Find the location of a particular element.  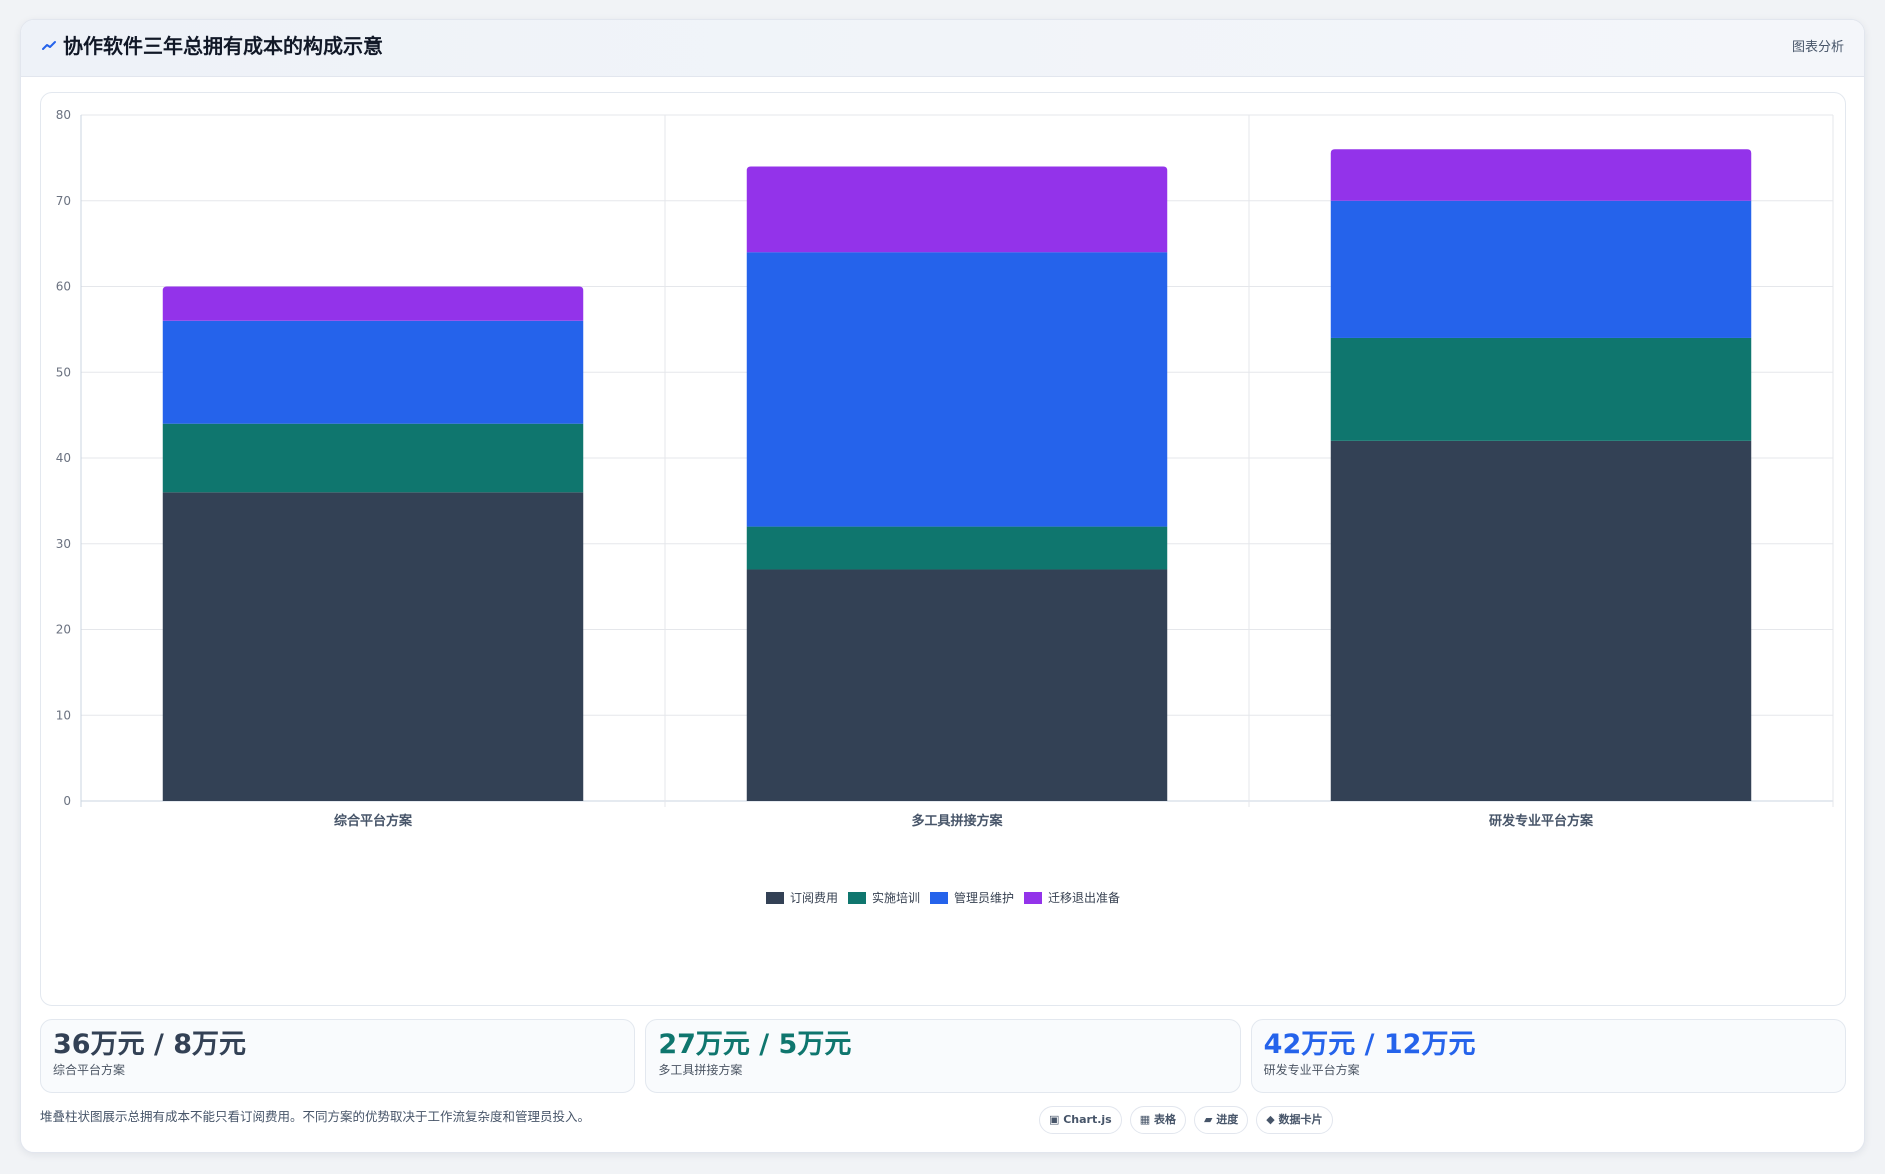

legend-label: 订阅费用 is located at coordinates (813, 898).